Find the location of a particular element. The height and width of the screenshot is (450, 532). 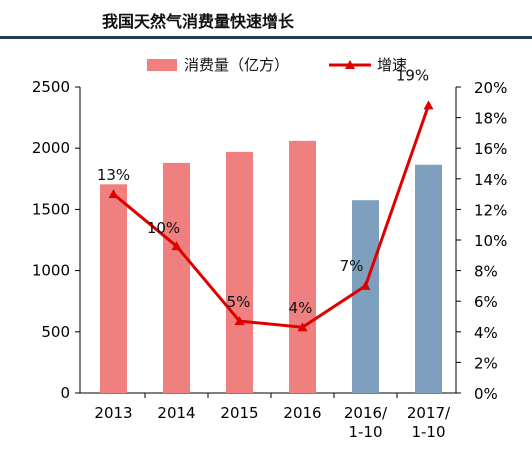

y-left-tick-label-2: 1000 is located at coordinates (51, 271).